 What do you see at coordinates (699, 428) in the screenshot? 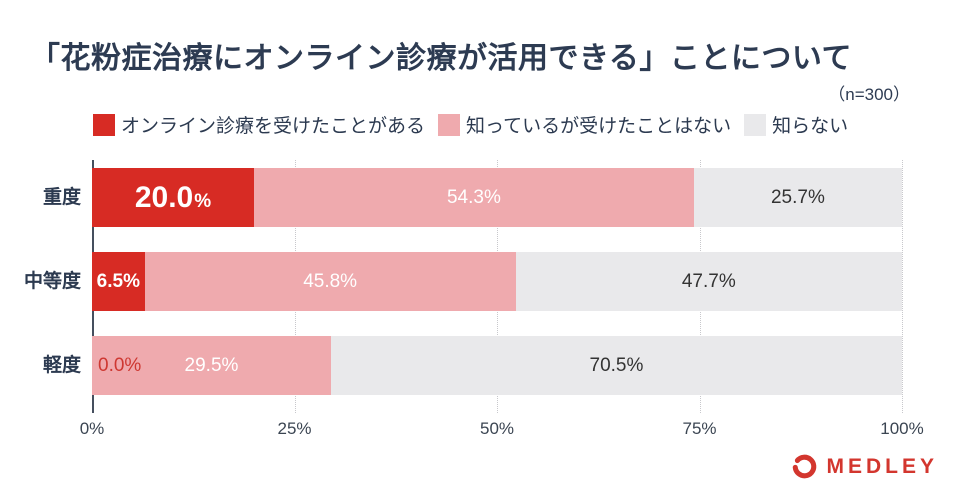
I see `x-tick-label: 75%` at bounding box center [699, 428].